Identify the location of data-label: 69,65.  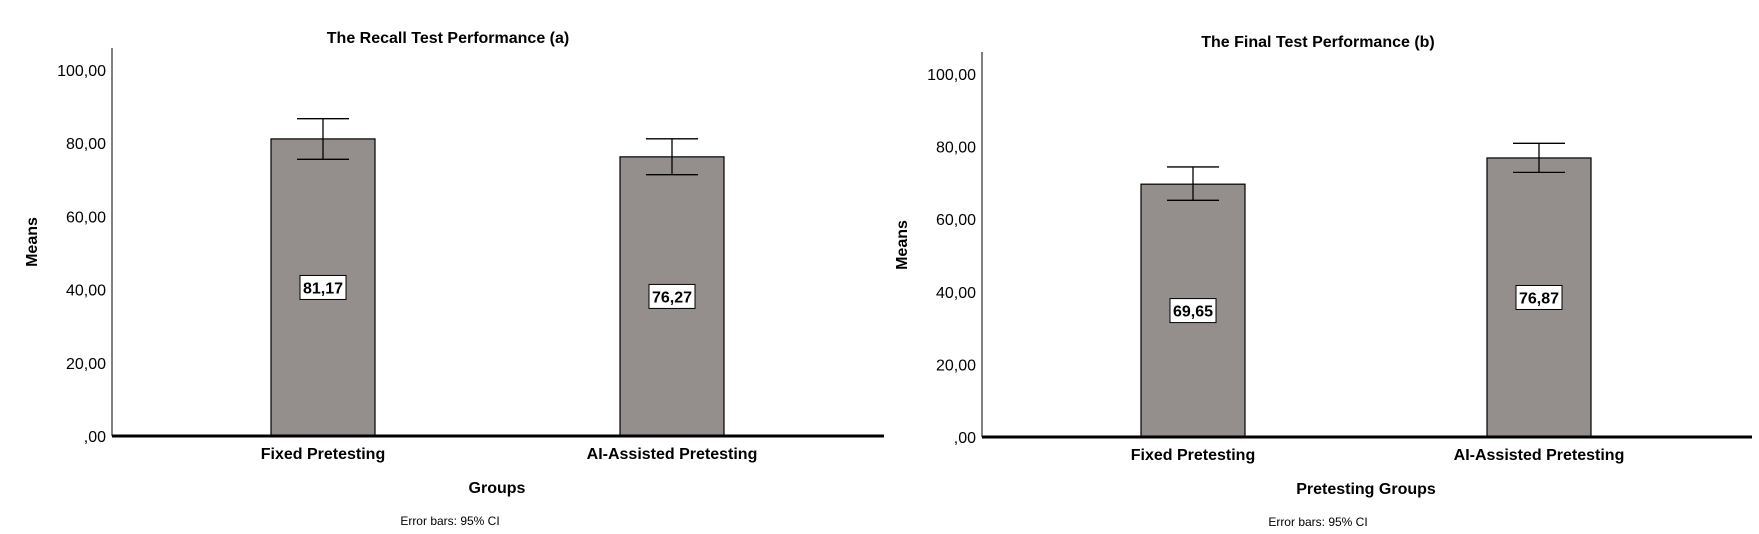
(1193, 312).